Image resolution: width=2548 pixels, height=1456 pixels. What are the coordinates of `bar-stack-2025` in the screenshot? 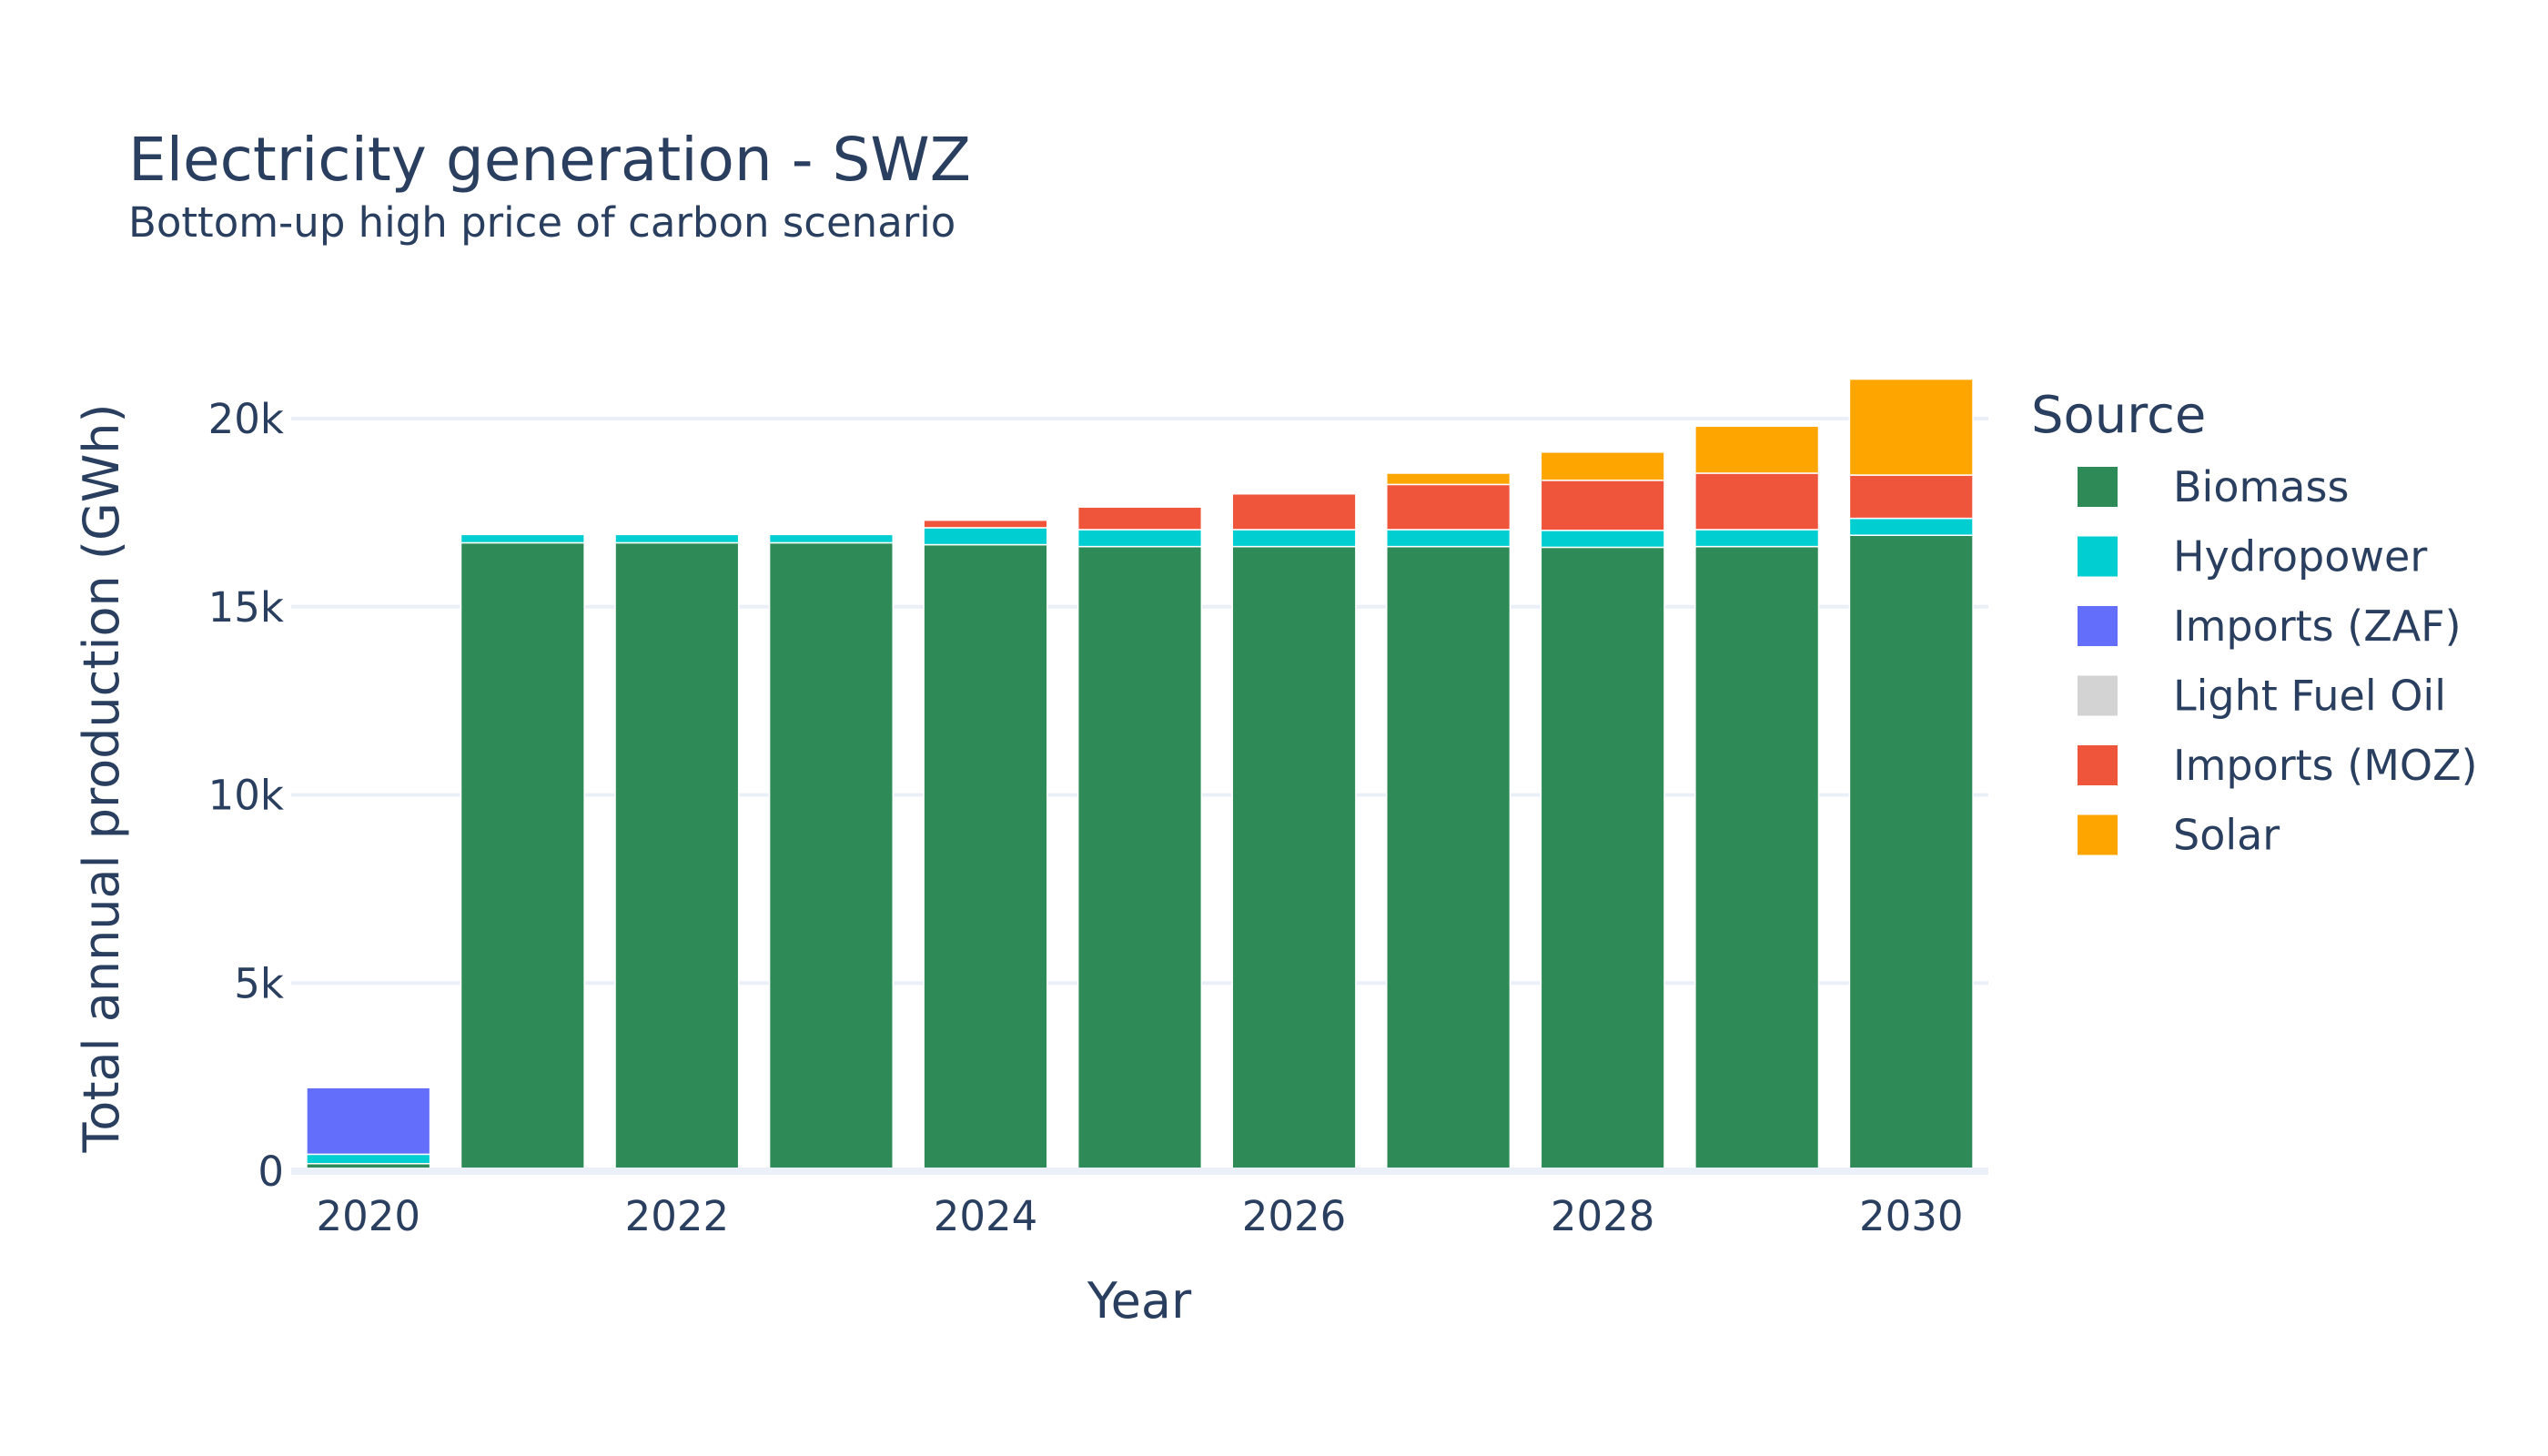 It's located at (1140, 839).